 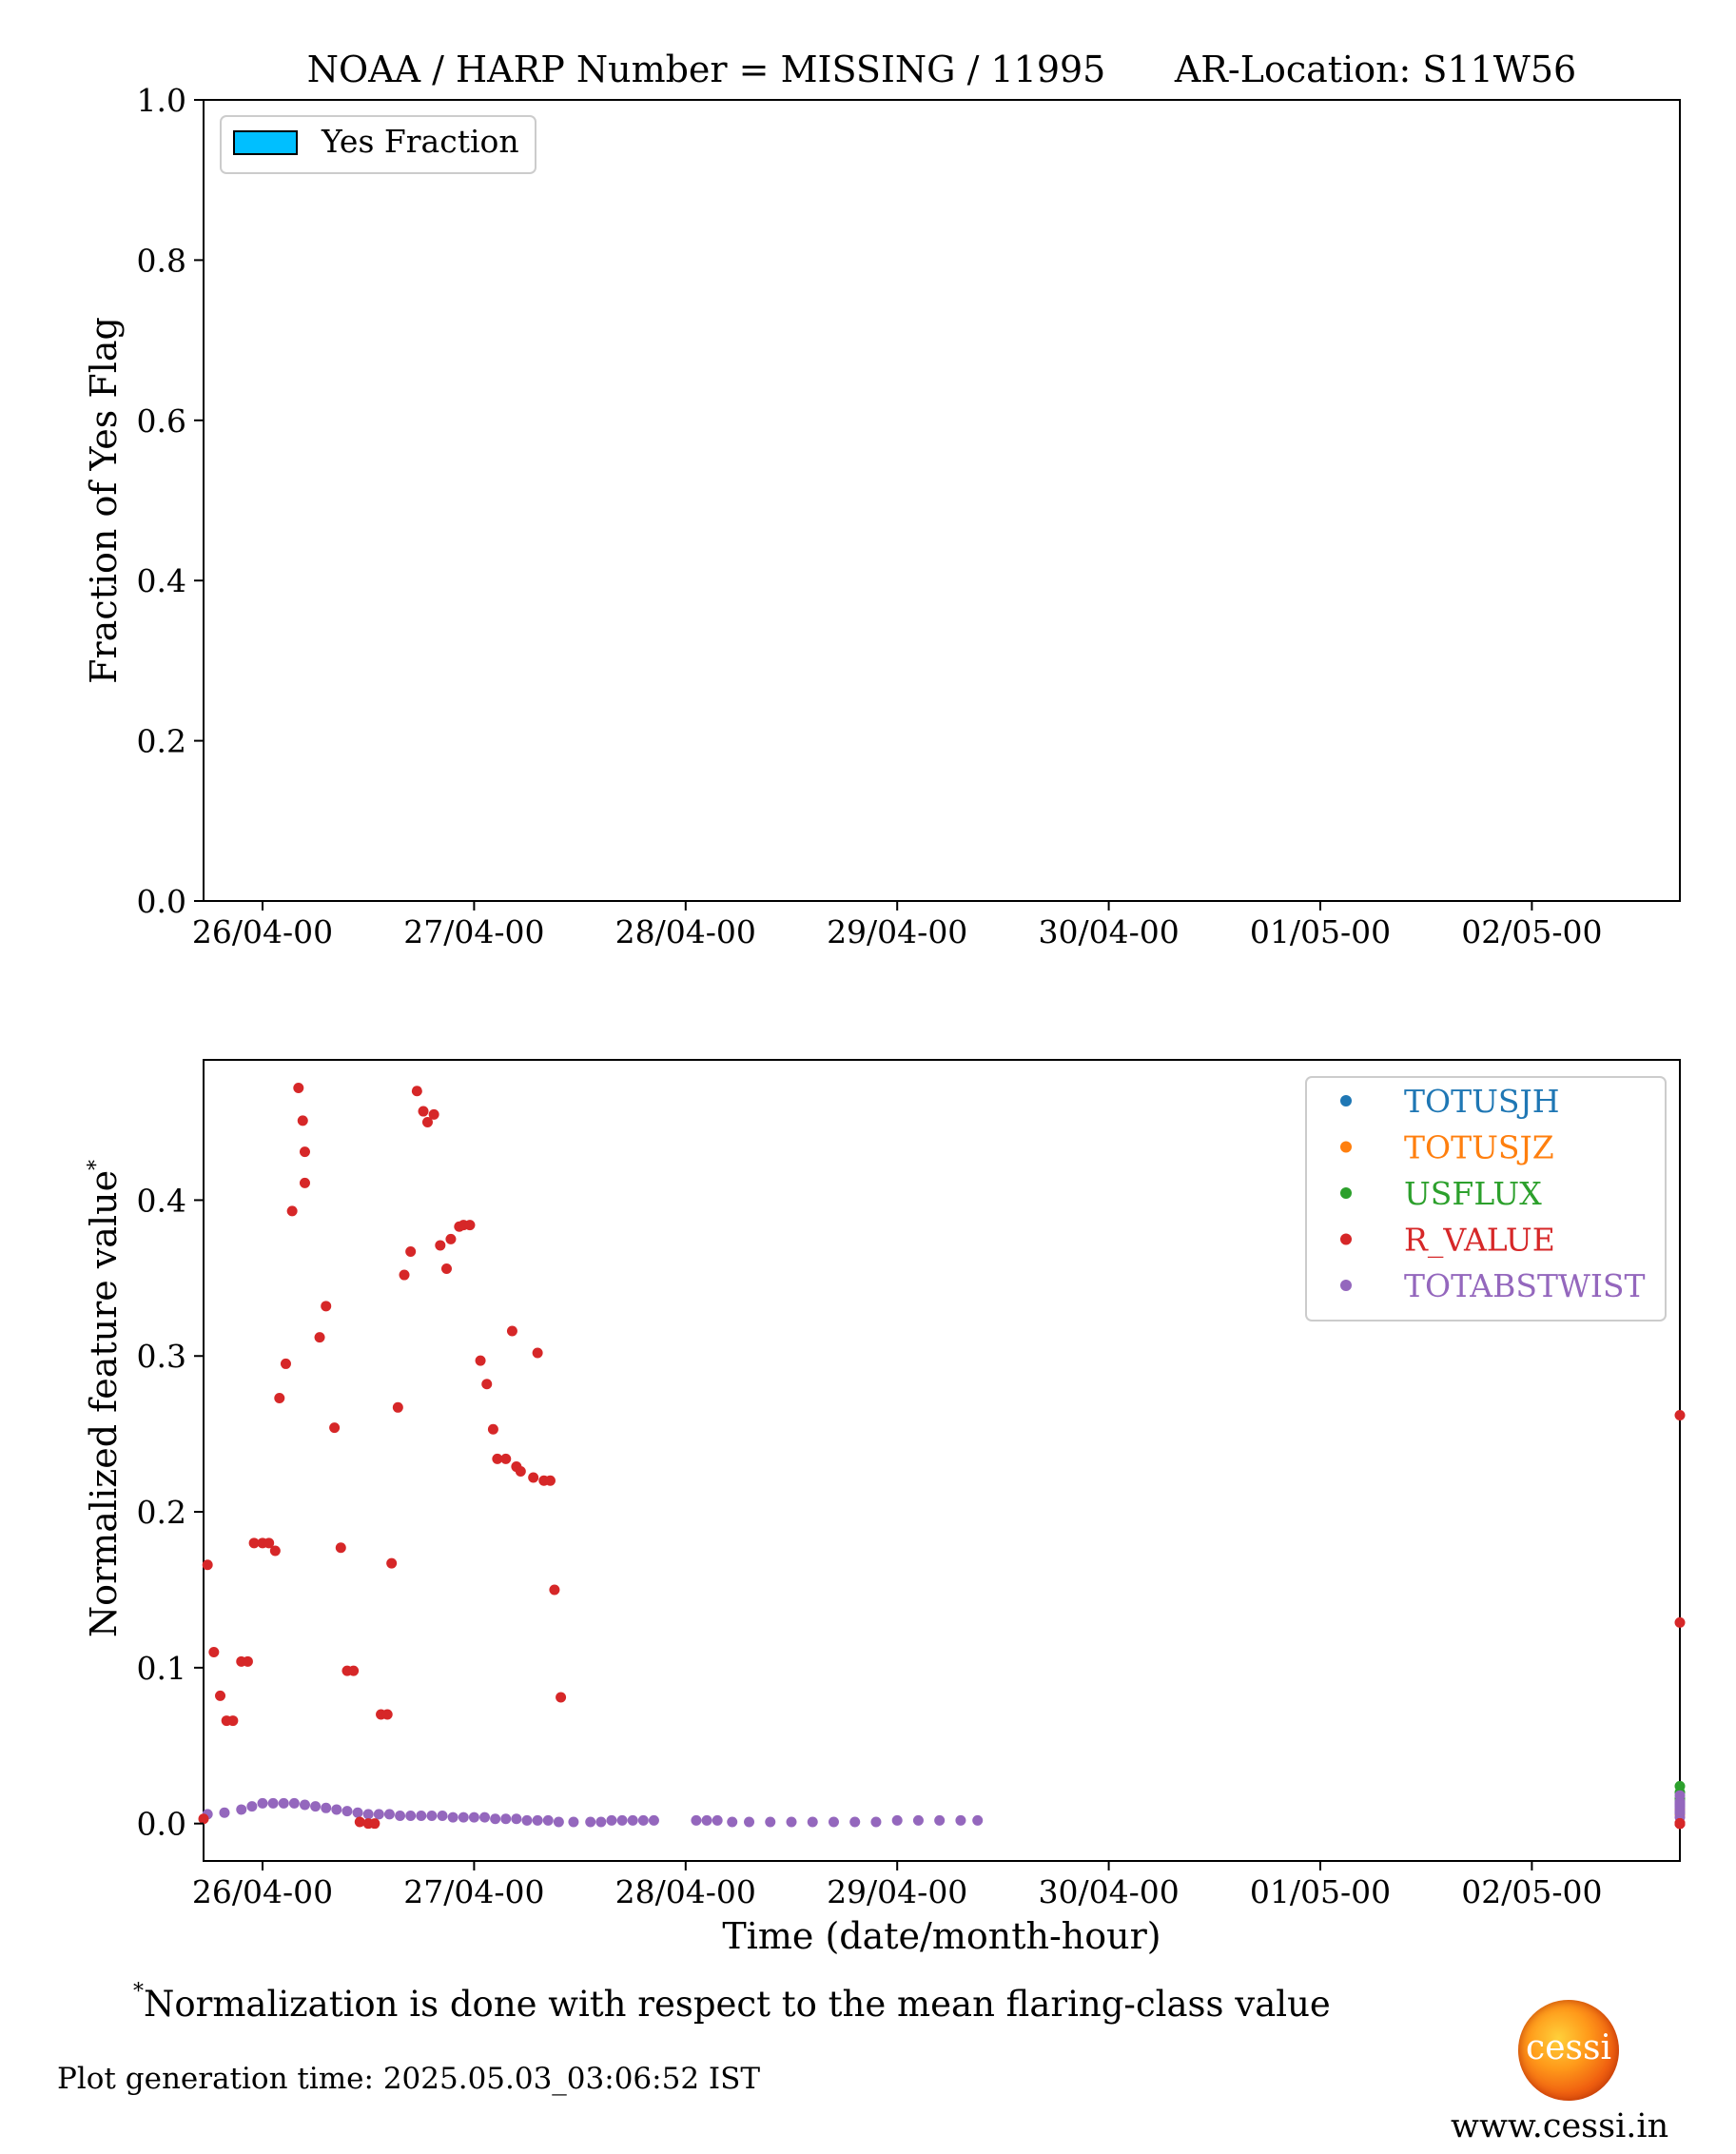 What do you see at coordinates (162, 1824) in the screenshot?
I see `bottom-y-tick-label: 0.0` at bounding box center [162, 1824].